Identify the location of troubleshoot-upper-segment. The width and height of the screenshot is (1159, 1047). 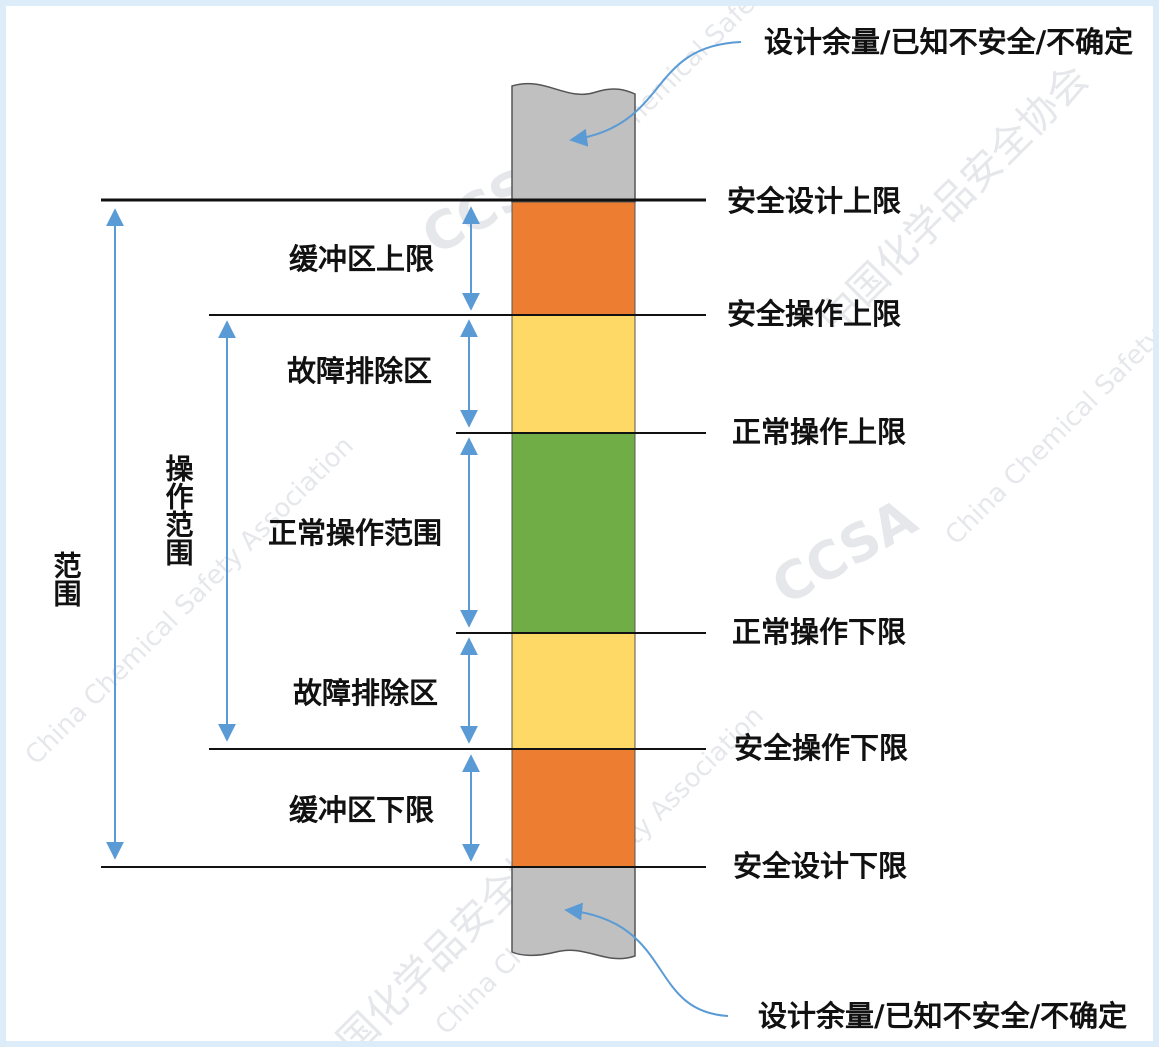
(573, 374).